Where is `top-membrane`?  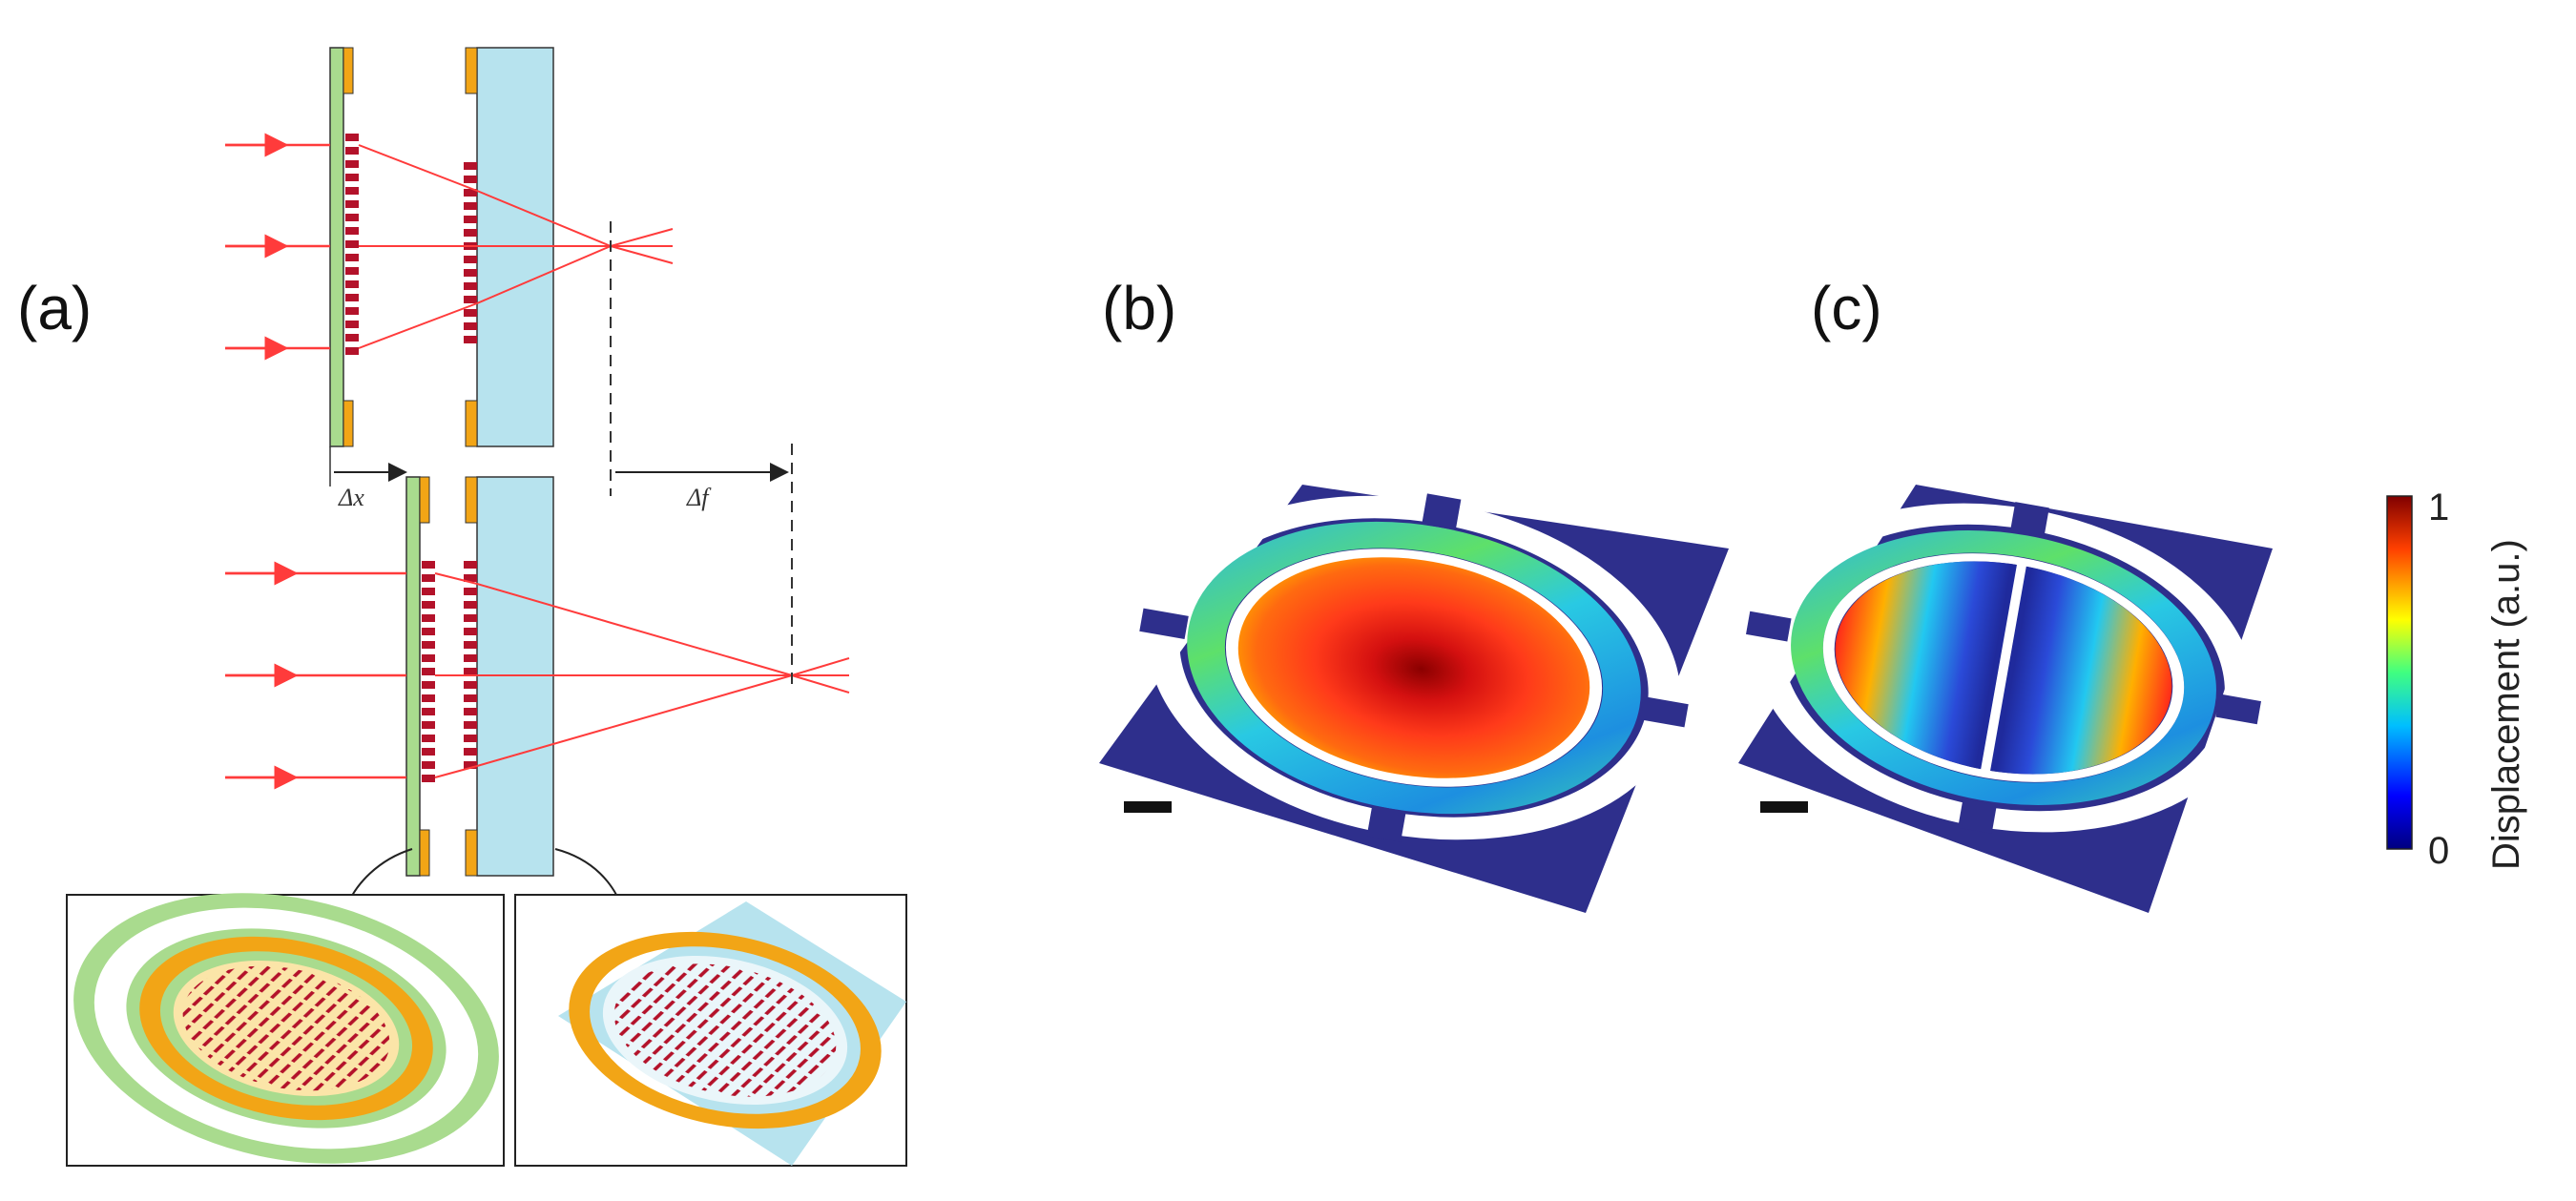
top-membrane is located at coordinates (336, 247).